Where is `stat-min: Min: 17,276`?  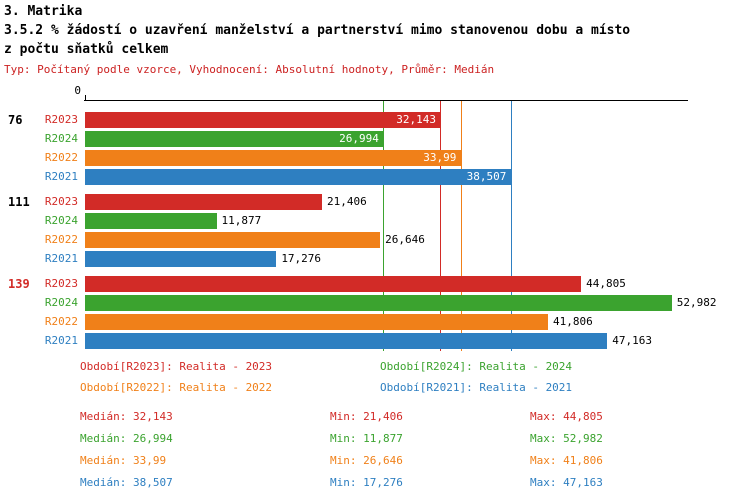
stat-min: Min: 17,276 is located at coordinates (366, 482).